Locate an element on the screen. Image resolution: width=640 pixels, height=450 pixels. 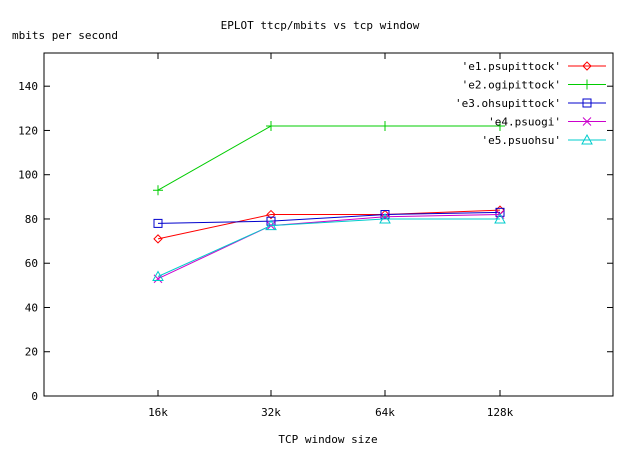
series-3-line is located at coordinates (329, 217).